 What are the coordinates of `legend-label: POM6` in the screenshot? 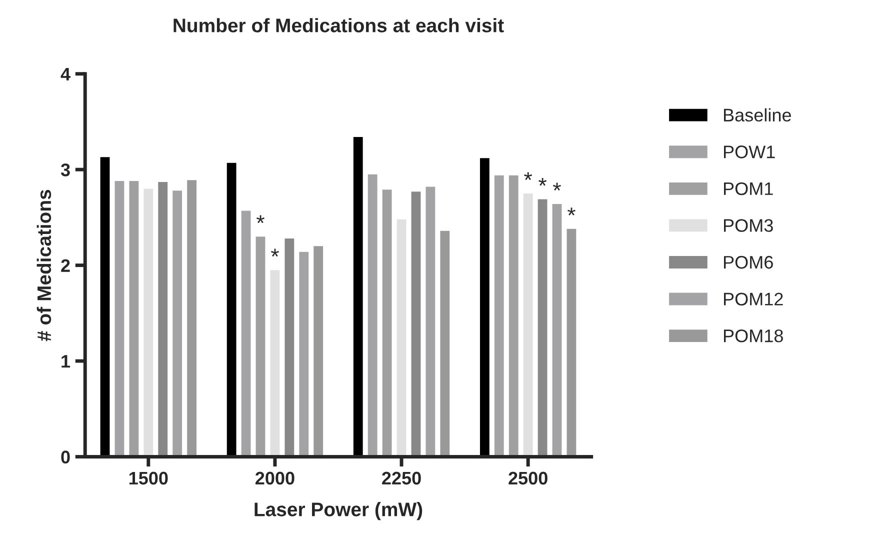 It's located at (748, 262).